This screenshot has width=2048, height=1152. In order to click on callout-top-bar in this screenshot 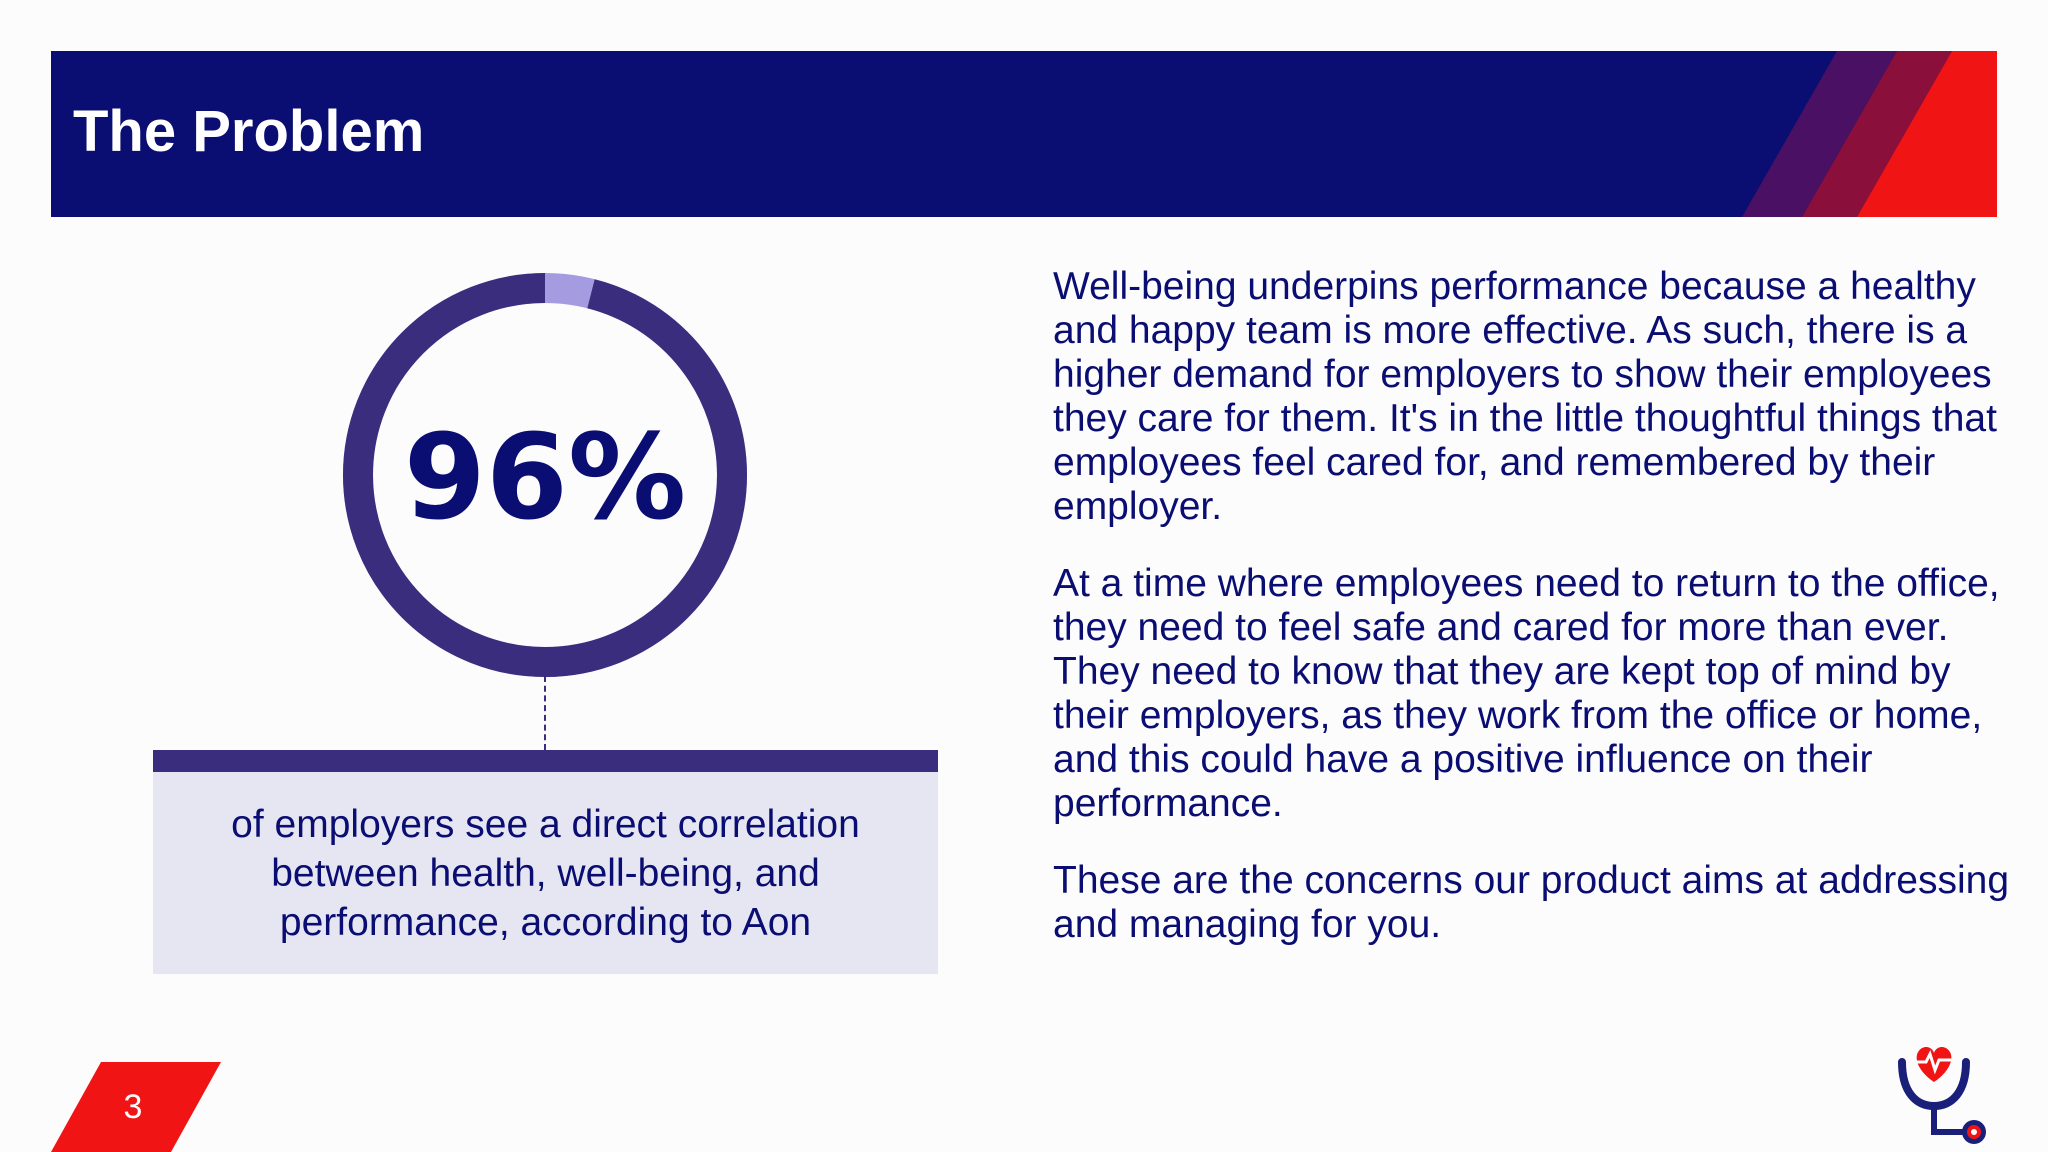, I will do `click(545, 761)`.